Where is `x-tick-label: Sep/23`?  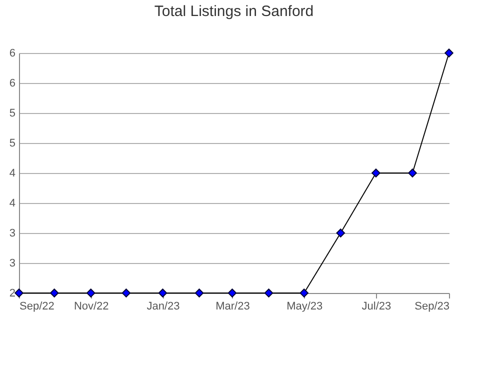 x-tick-label: Sep/23 is located at coordinates (432, 306).